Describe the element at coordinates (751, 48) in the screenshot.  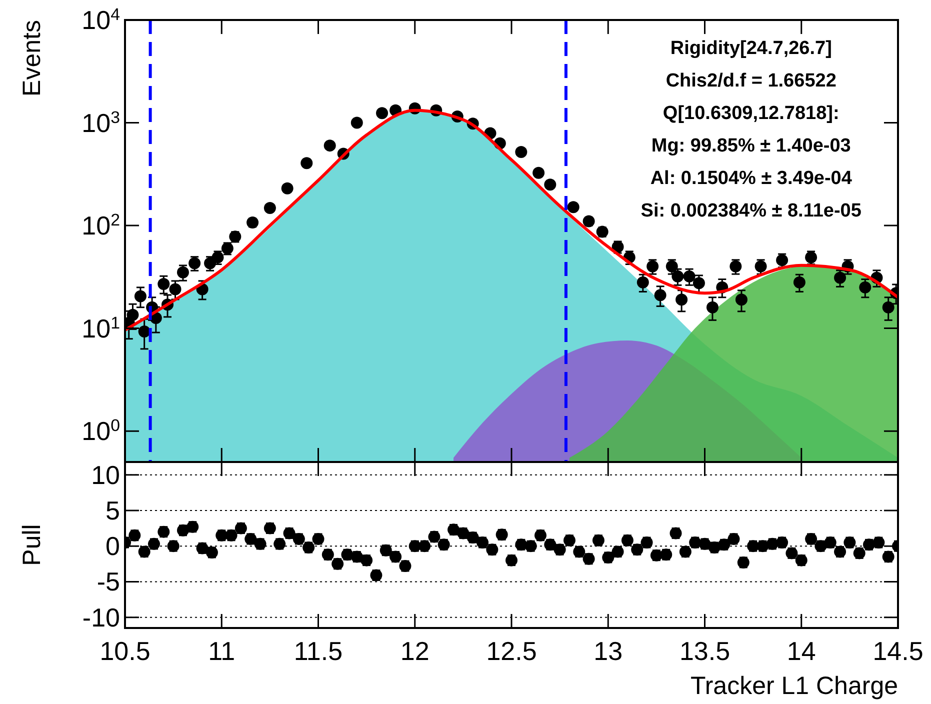
I see `annotation: Rigidity[24.7,26.7]` at that location.